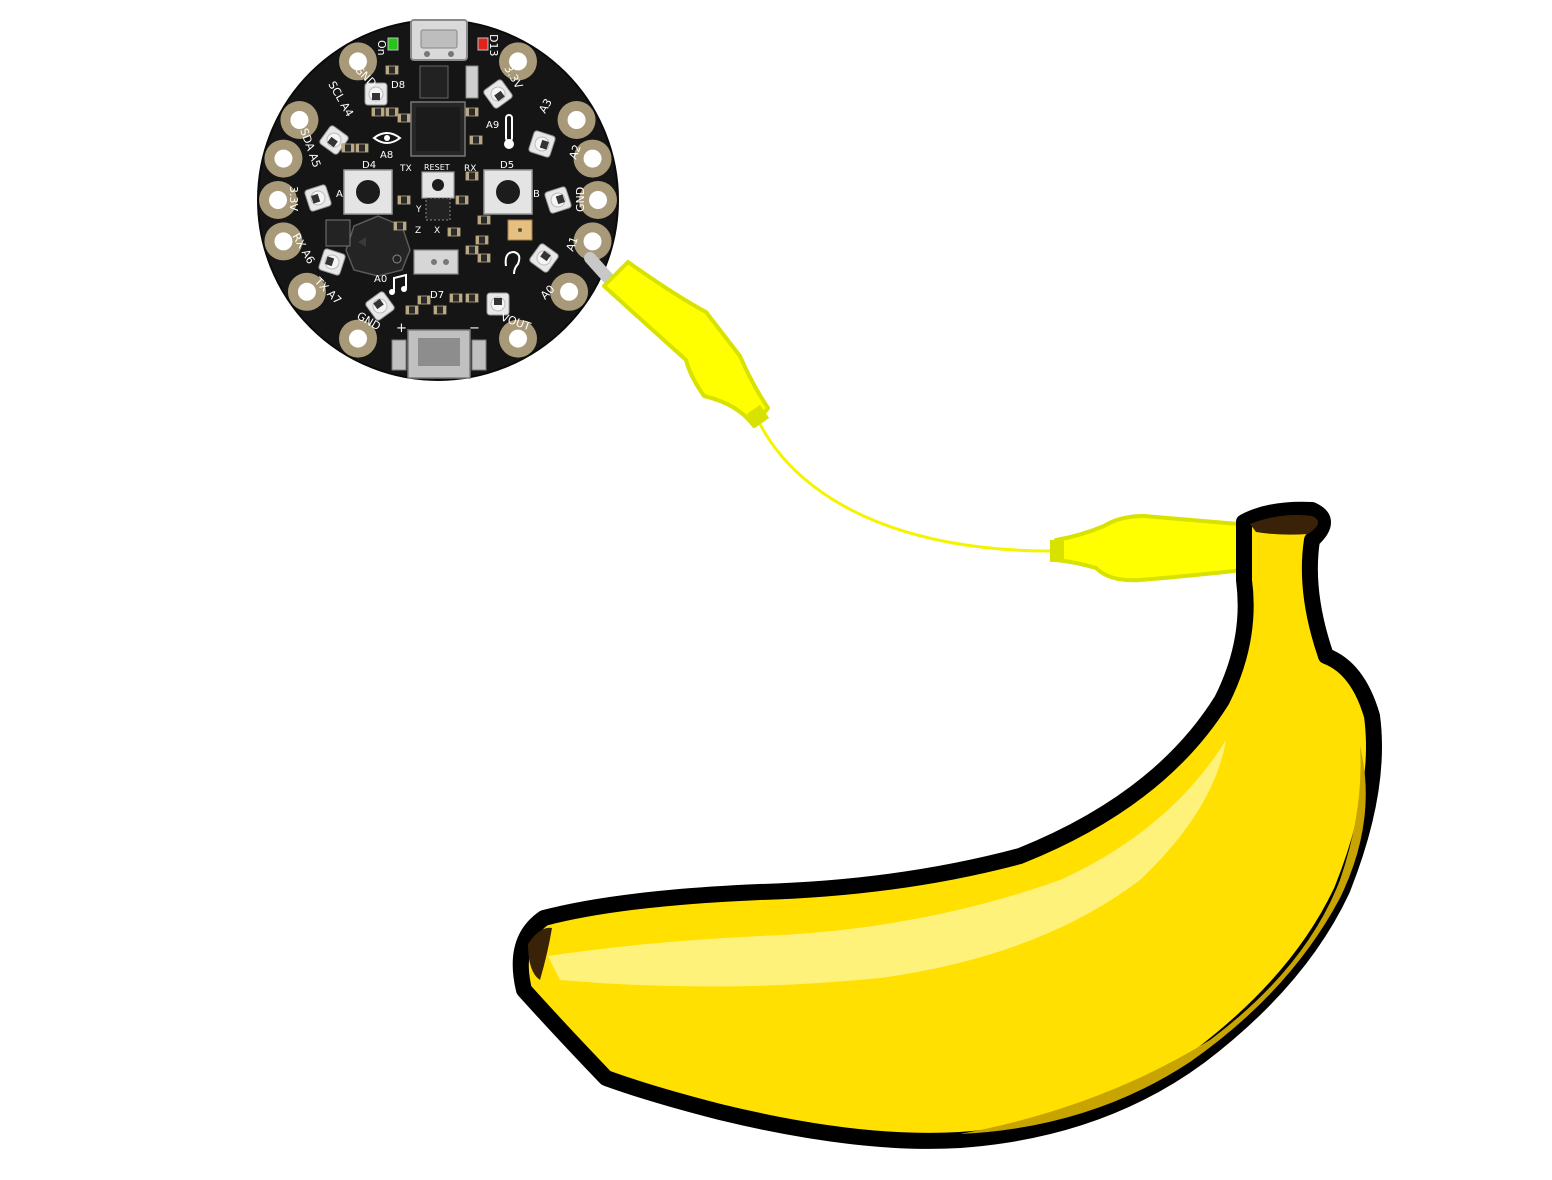 This screenshot has width=1552, height=1180. What do you see at coordinates (434, 82) in the screenshot?
I see `flash-chip` at bounding box center [434, 82].